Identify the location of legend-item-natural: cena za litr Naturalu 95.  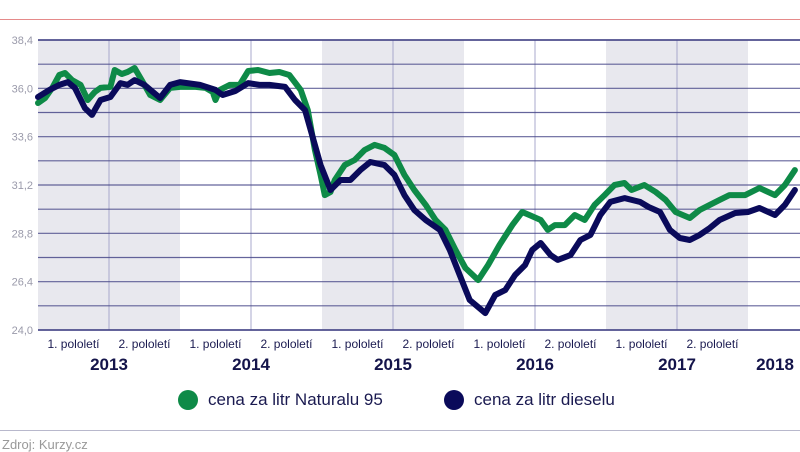
(280, 400).